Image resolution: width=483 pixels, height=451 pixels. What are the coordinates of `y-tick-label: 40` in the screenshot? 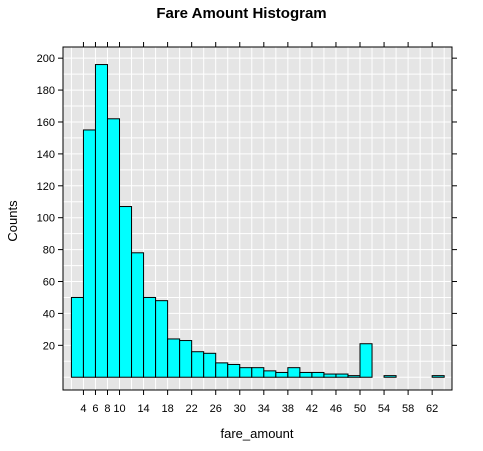 It's located at (49, 314).